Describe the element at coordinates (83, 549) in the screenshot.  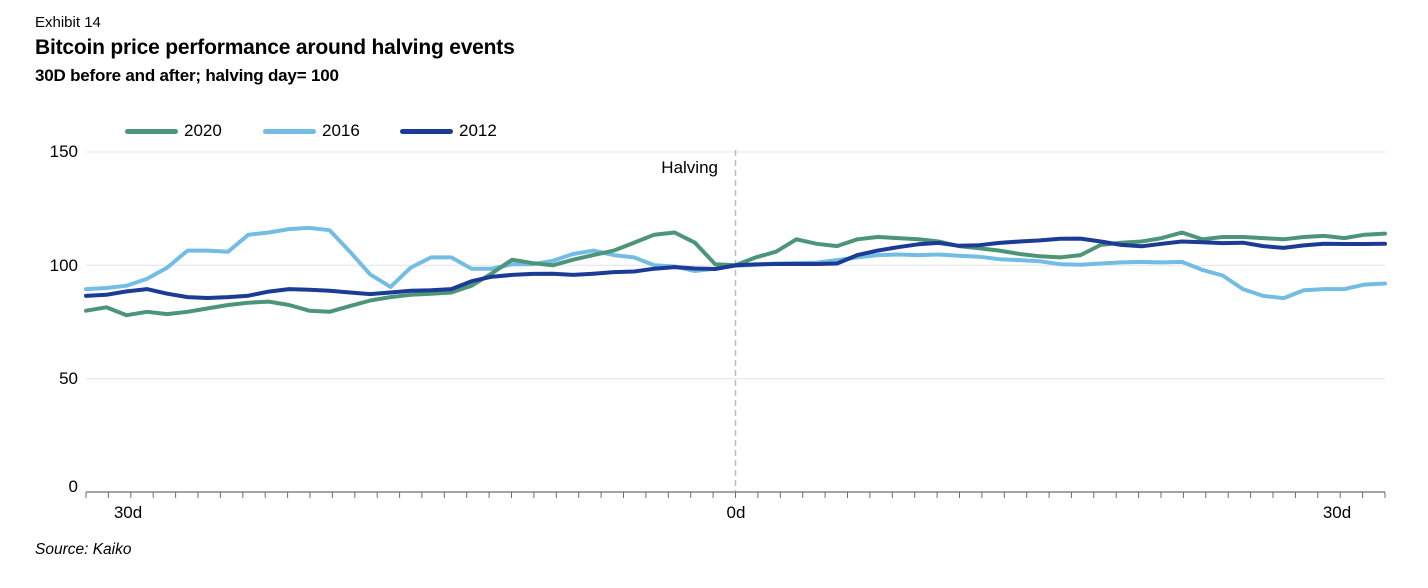
I see `source-note: Source: Kaiko` at that location.